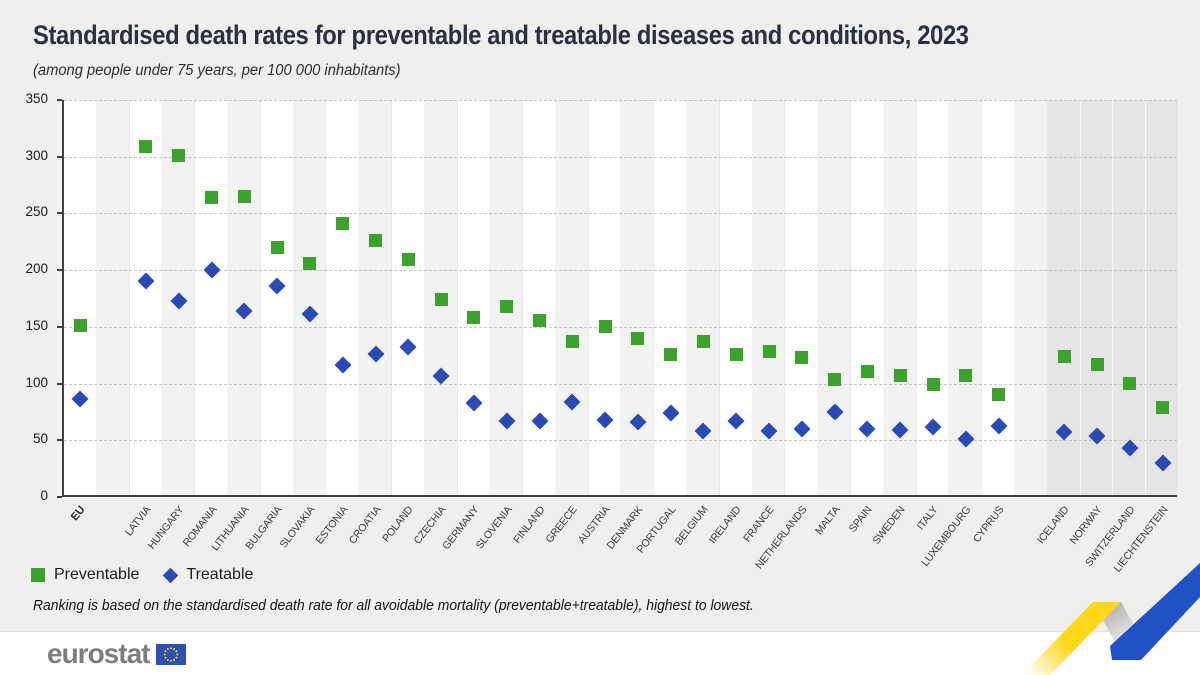 This screenshot has width=1200, height=675. Describe the element at coordinates (44, 495) in the screenshot. I see `y-tick-label: 0` at that location.